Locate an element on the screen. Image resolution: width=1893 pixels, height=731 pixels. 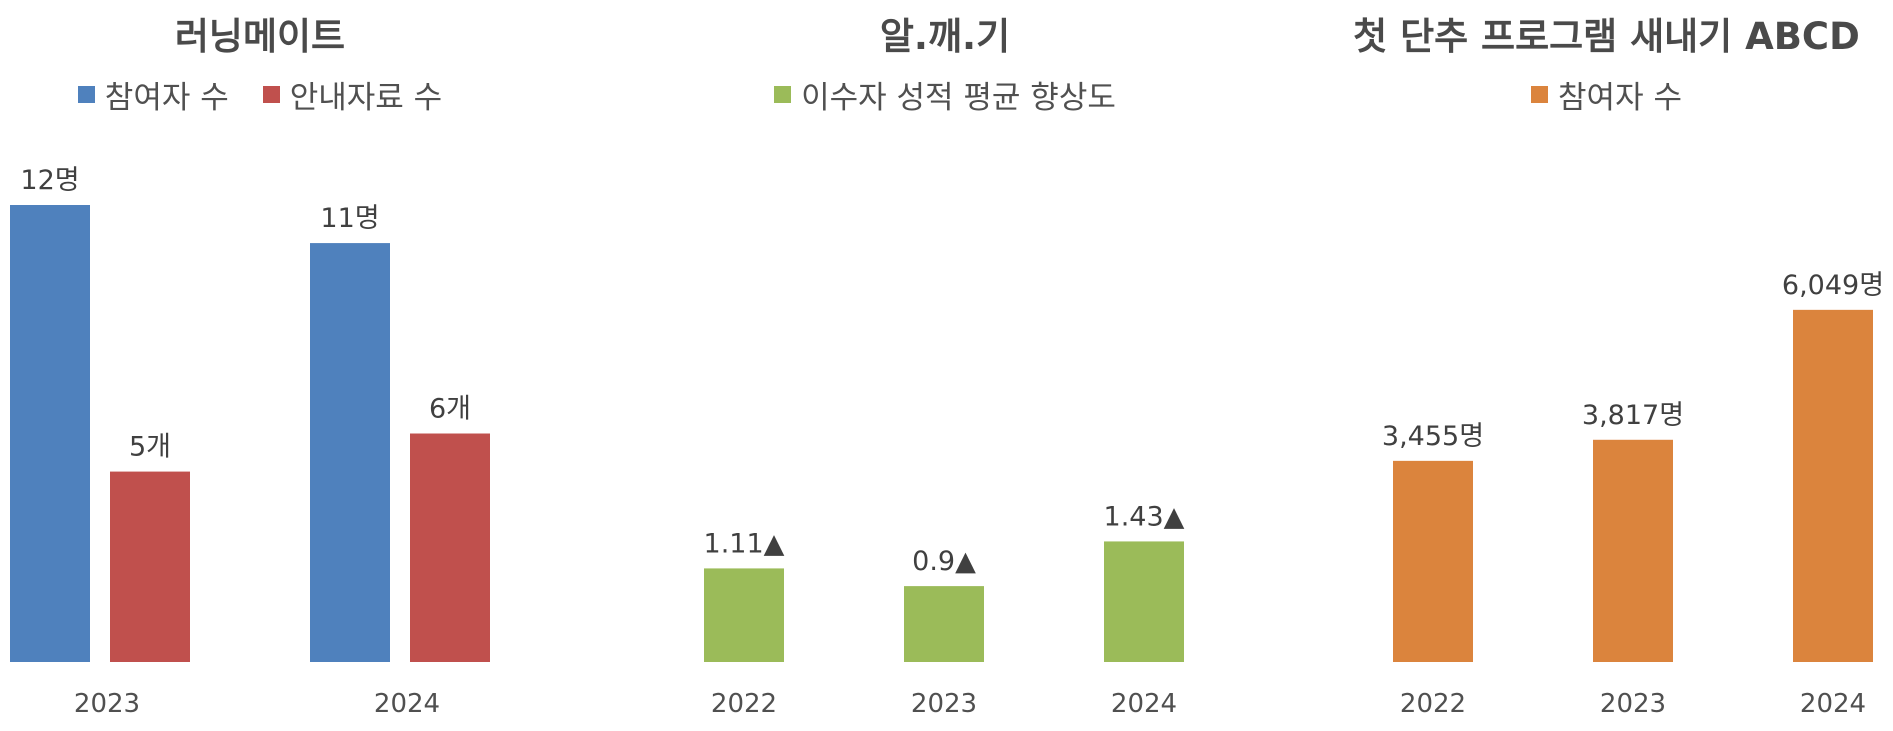
legend-entry: 안내자료 수 is located at coordinates (352, 94).